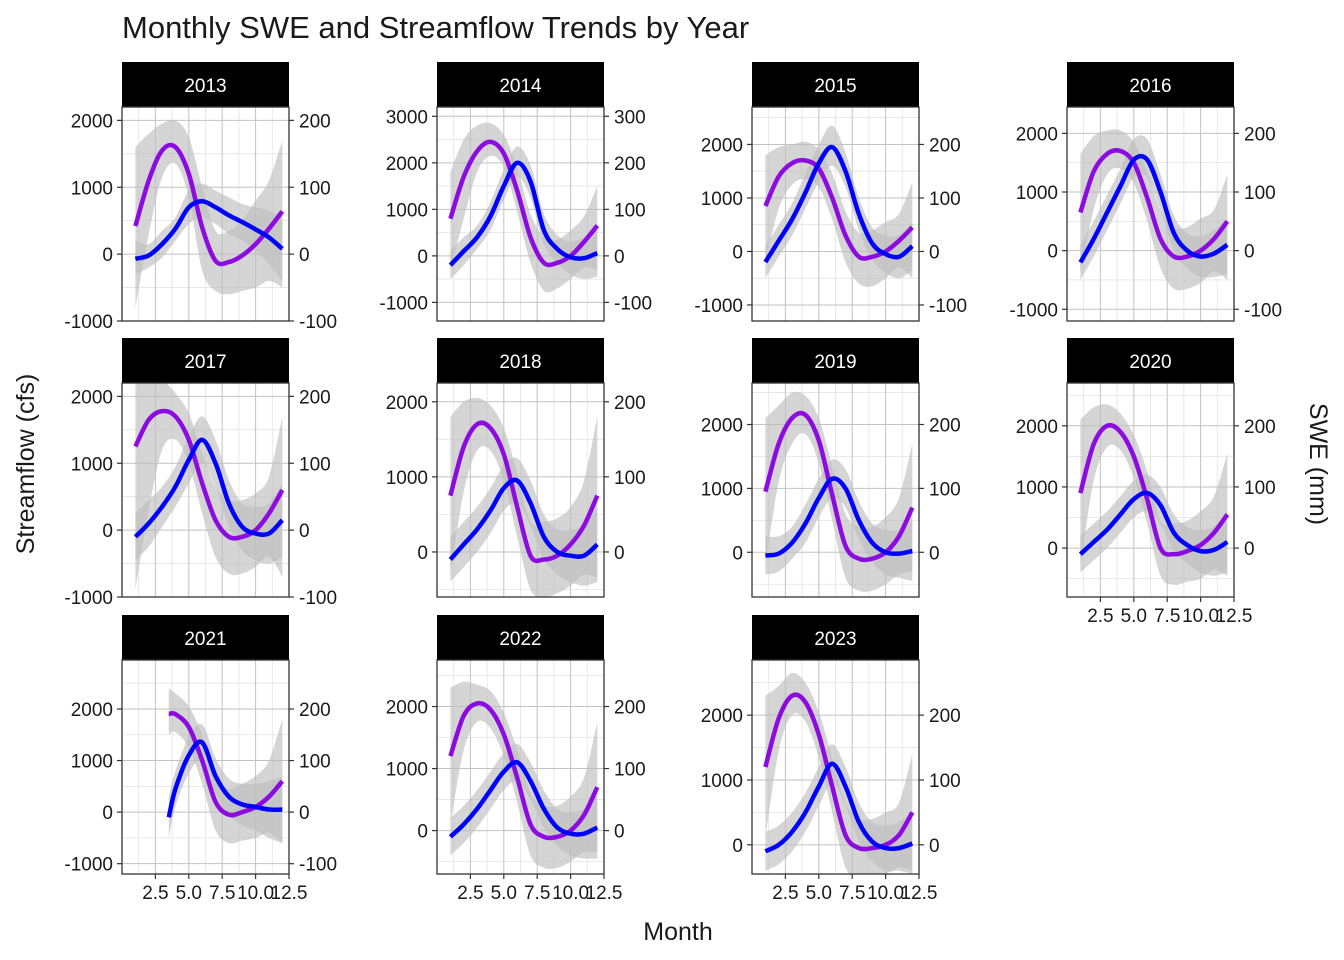  Describe the element at coordinates (189, 893) in the screenshot. I see `x-tick-label: 5.0` at that location.